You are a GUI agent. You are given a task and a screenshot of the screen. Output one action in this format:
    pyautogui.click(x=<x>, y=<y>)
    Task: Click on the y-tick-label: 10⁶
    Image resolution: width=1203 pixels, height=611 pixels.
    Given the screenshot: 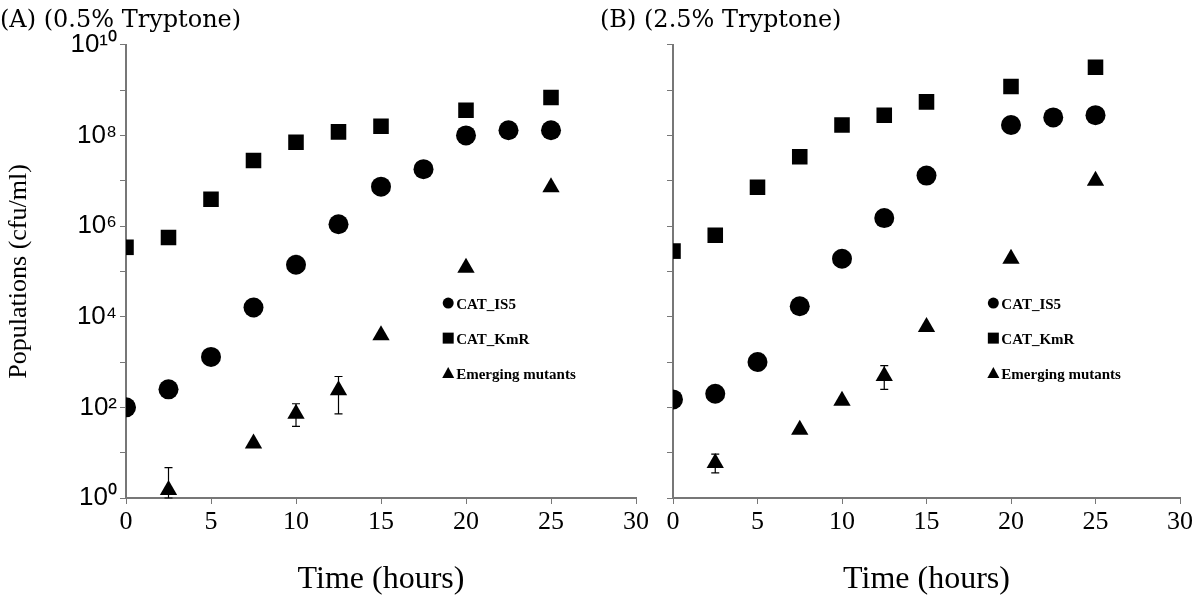 What is the action you would take?
    pyautogui.click(x=97, y=224)
    